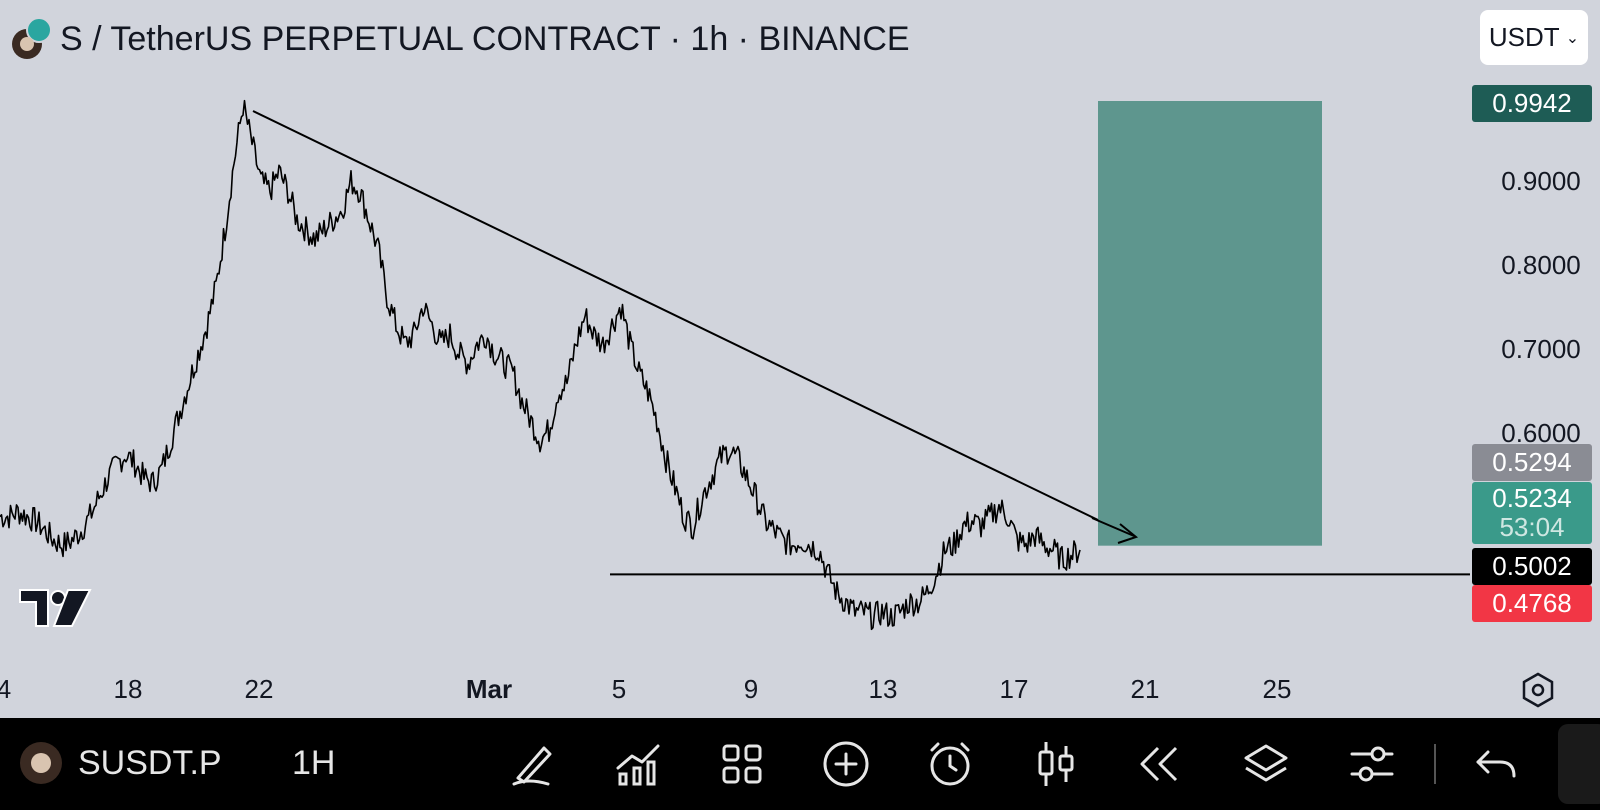  What do you see at coordinates (1532, 498) in the screenshot?
I see `last-price-label: 0.5234` at bounding box center [1532, 498].